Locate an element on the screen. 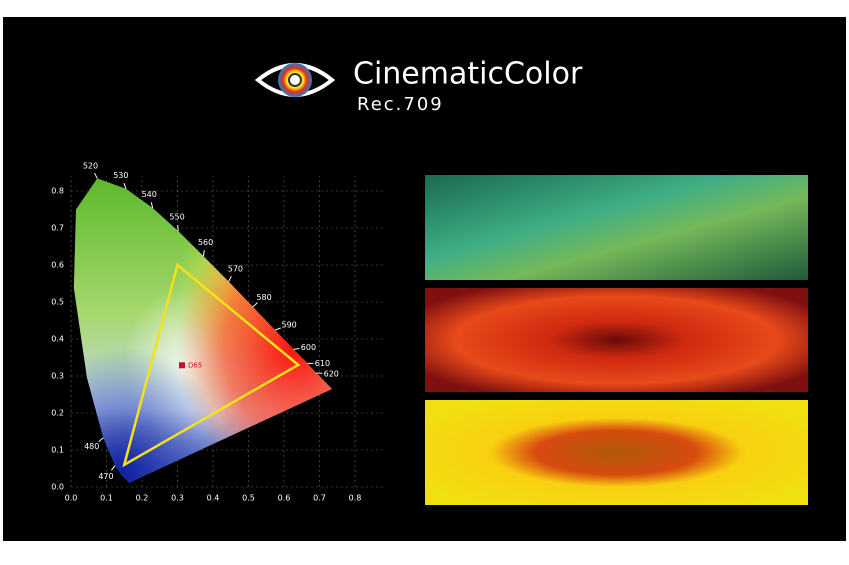 The height and width of the screenshot is (565, 849). y-tick-label: 0.7 is located at coordinates (57, 228).